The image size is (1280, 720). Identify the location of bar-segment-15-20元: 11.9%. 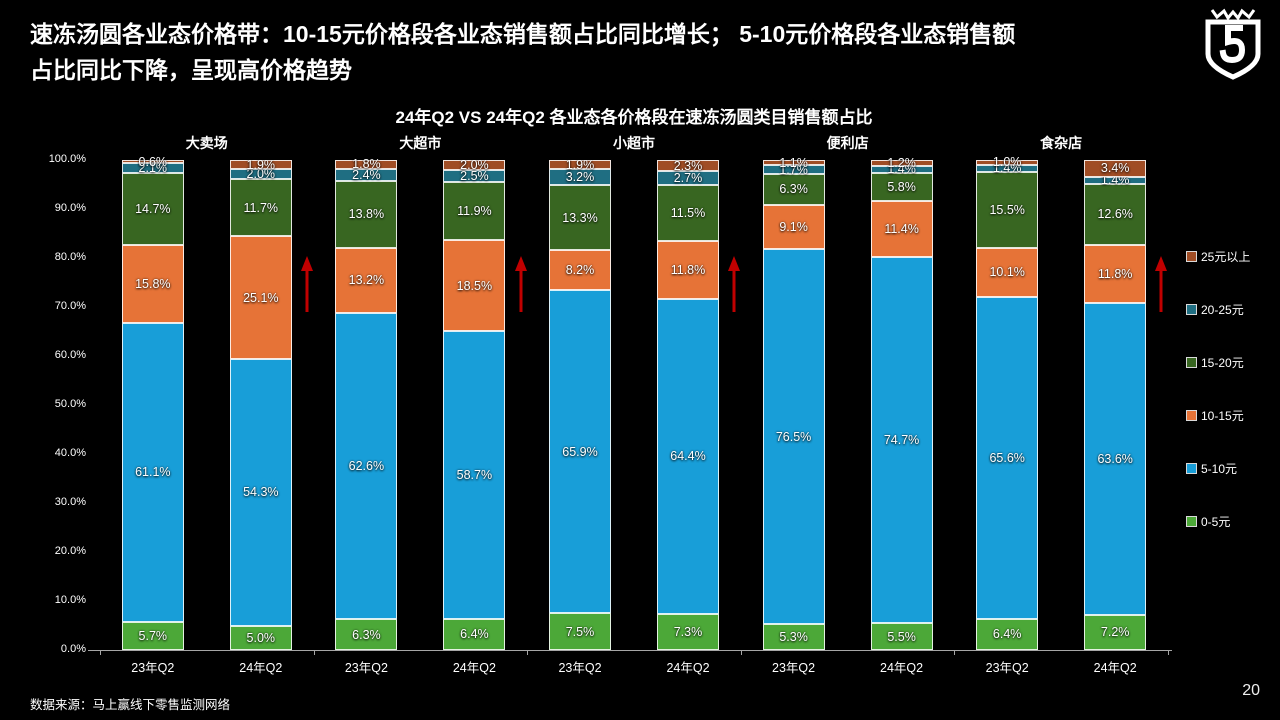
(474, 211).